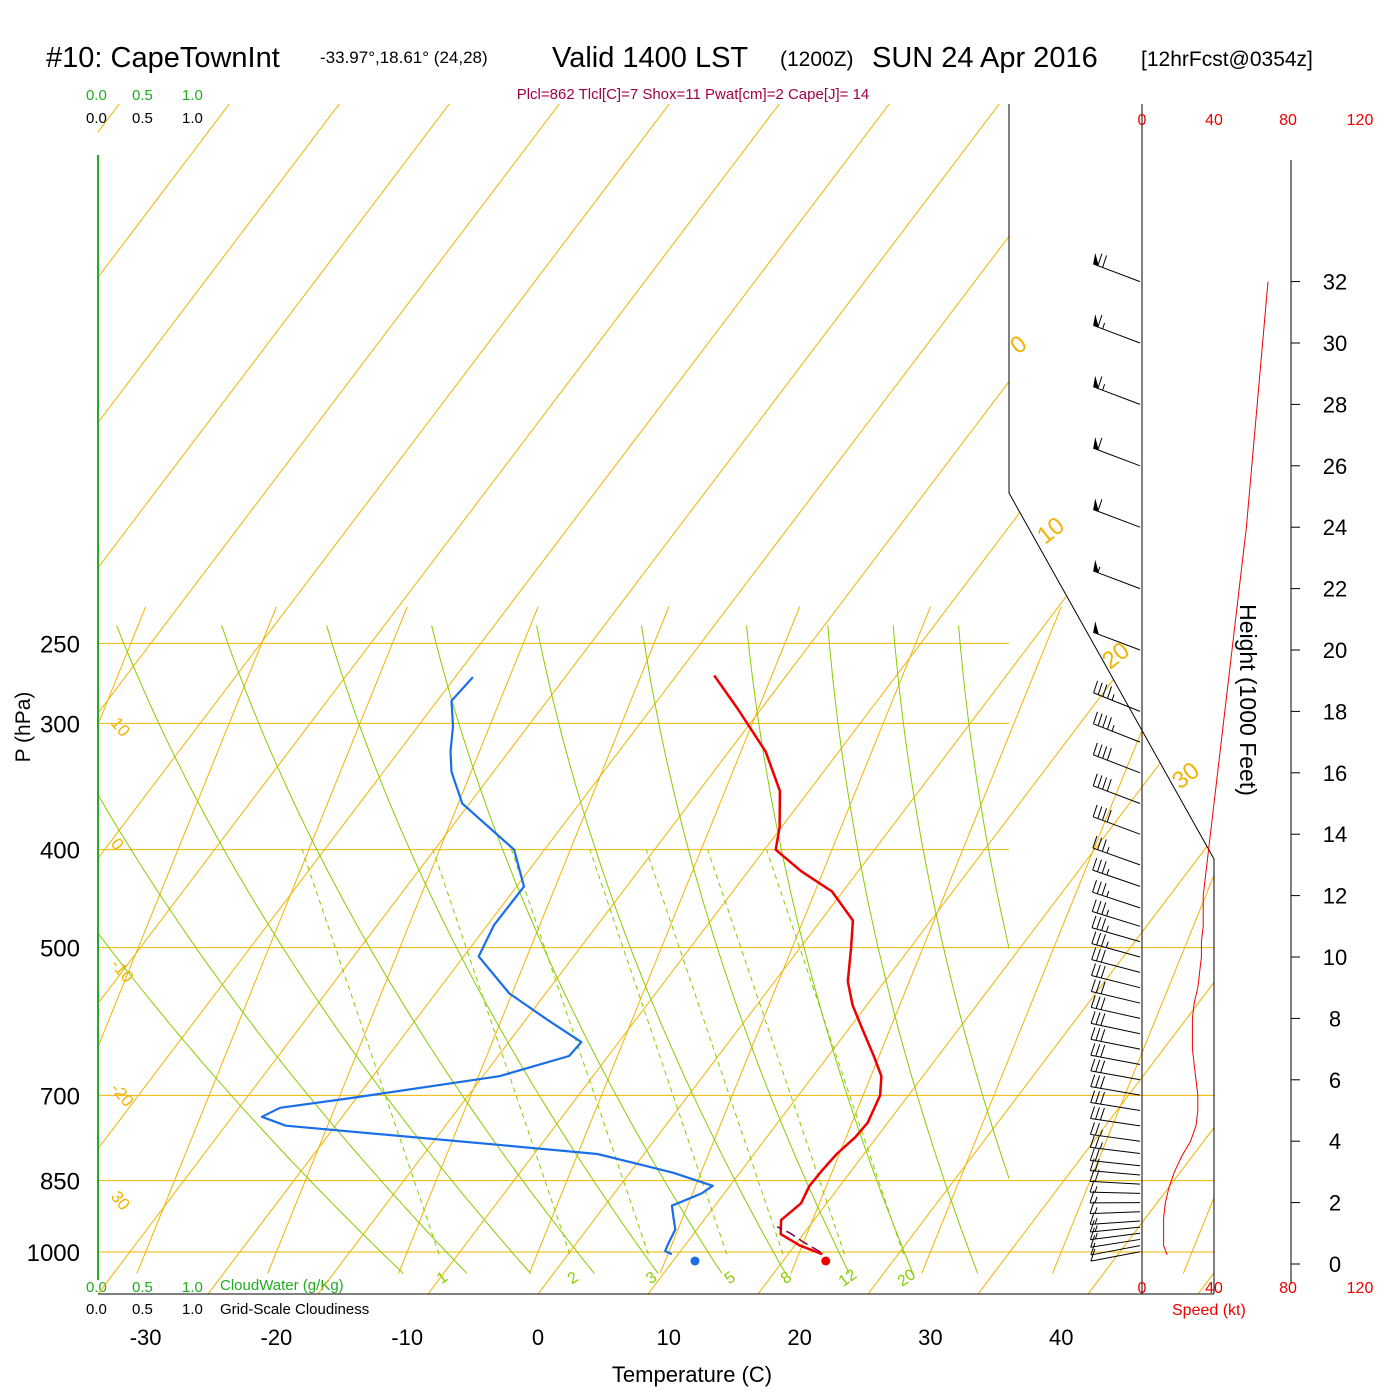 The width and height of the screenshot is (1400, 1400). I want to click on isotherm--40, so click(187, 940).